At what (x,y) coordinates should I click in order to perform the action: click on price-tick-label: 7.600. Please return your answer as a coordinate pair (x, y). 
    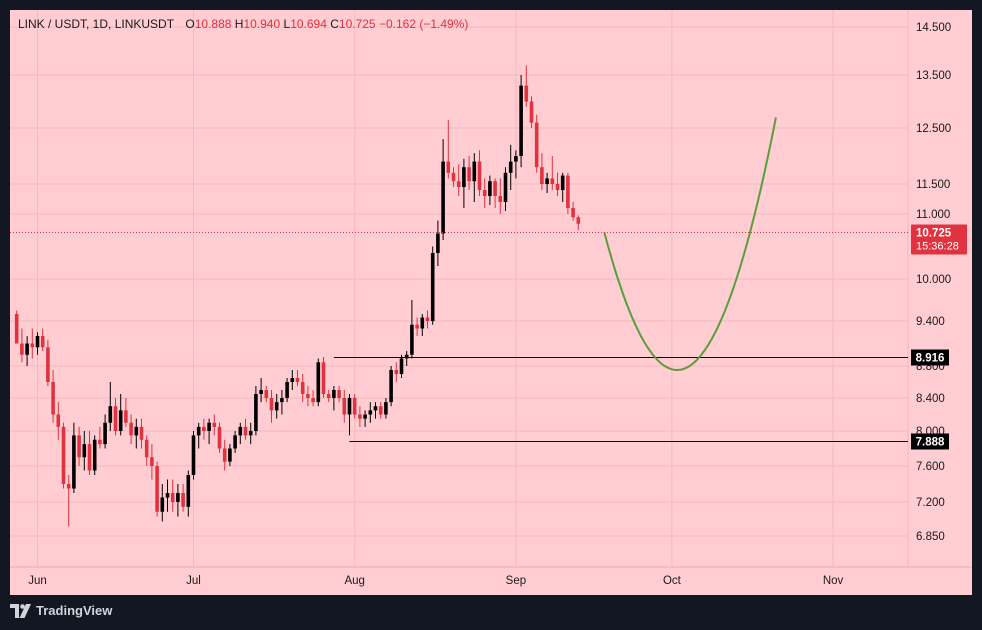
    Looking at the image, I should click on (930, 467).